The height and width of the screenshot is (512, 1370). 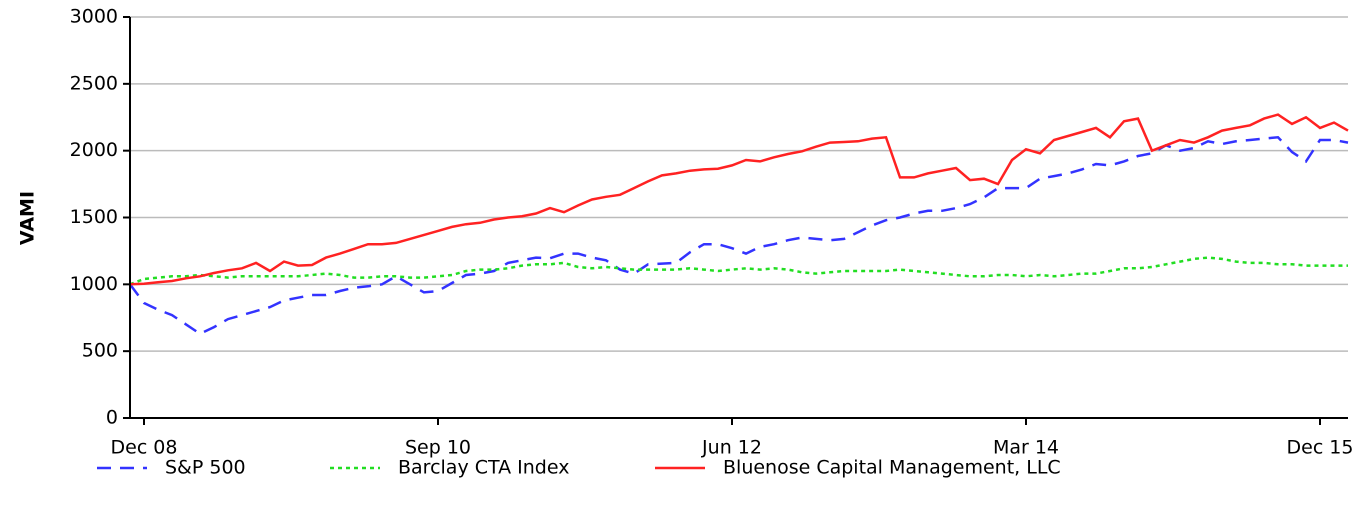 I want to click on y-axis-label: VAMI, so click(x=28, y=218).